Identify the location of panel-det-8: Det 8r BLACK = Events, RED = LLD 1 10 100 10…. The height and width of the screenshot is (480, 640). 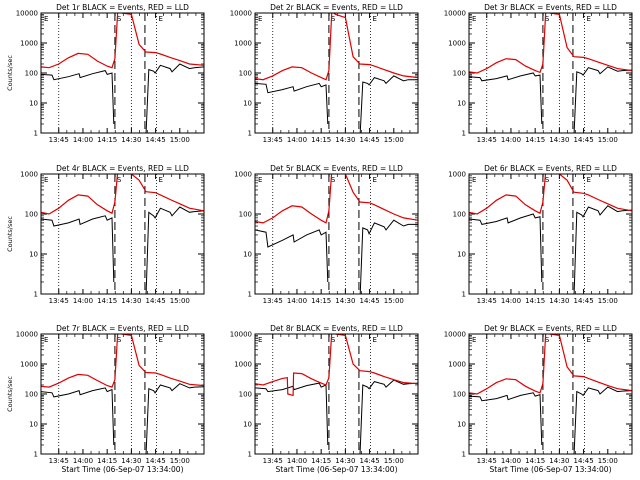
(324, 399).